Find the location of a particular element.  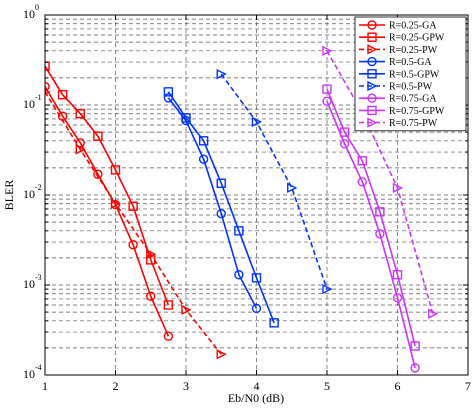

series-r-0-5-gpw is located at coordinates (221, 207).